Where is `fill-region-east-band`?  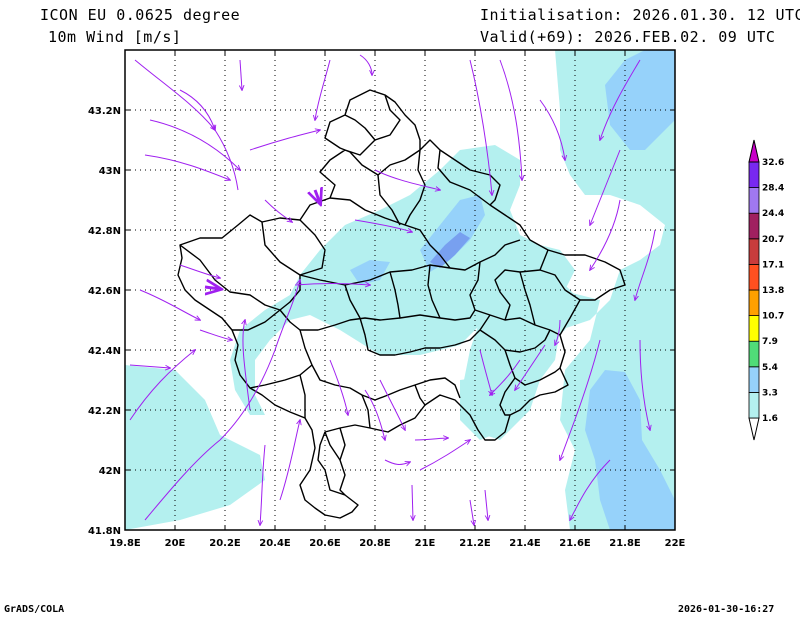
fill-region-east-band is located at coordinates (550, 312).